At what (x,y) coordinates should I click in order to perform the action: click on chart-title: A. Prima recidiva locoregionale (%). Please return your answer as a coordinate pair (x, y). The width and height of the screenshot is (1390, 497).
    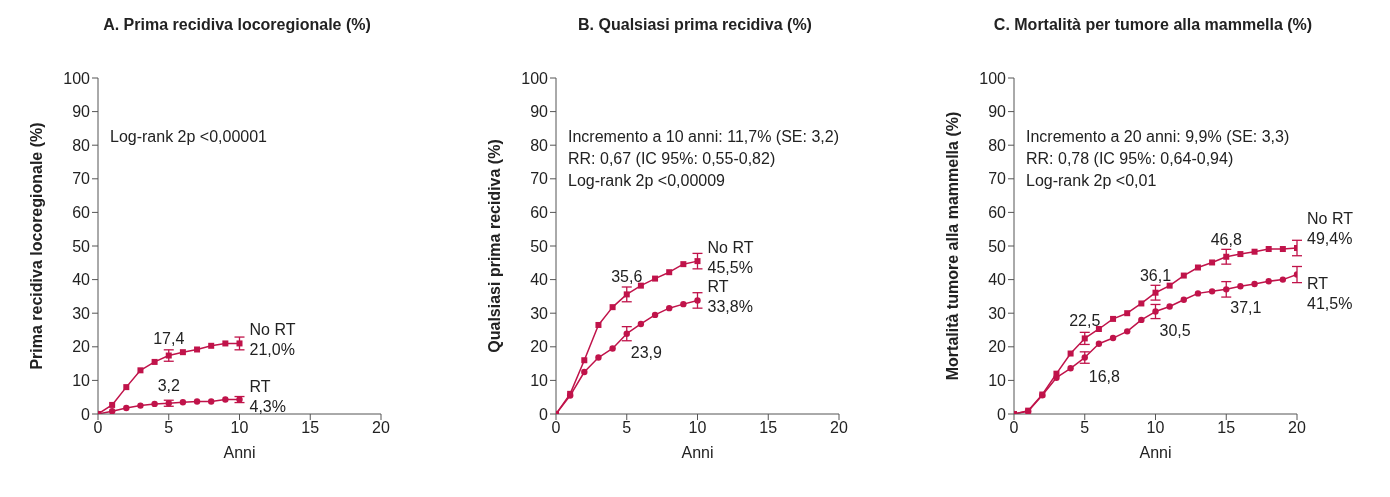
    Looking at the image, I should click on (237, 25).